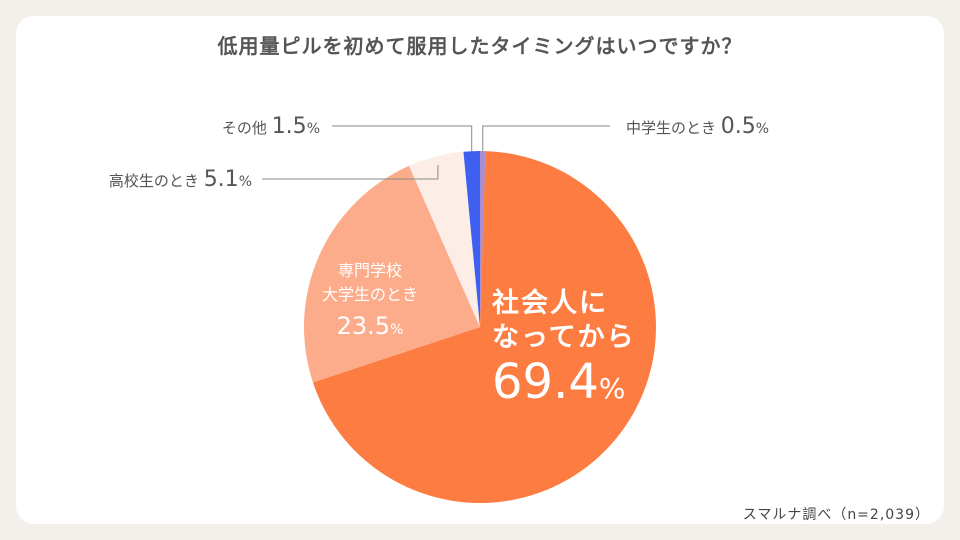  Describe the element at coordinates (180, 179) in the screenshot. I see `label-slice-3: 高校生のとき 5.1%` at that location.